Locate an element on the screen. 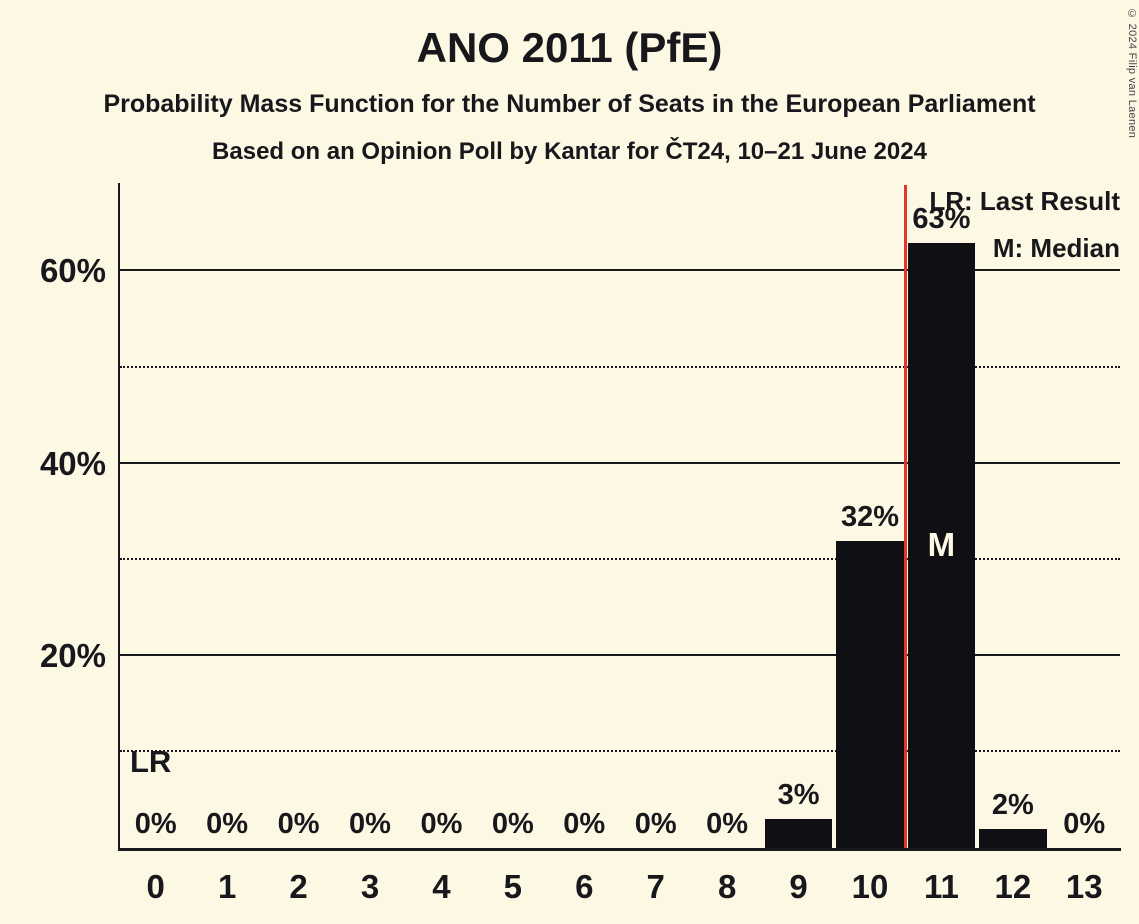 This screenshot has height=924, width=1139. bar-value-label-seat-11: 63% is located at coordinates (941, 218).